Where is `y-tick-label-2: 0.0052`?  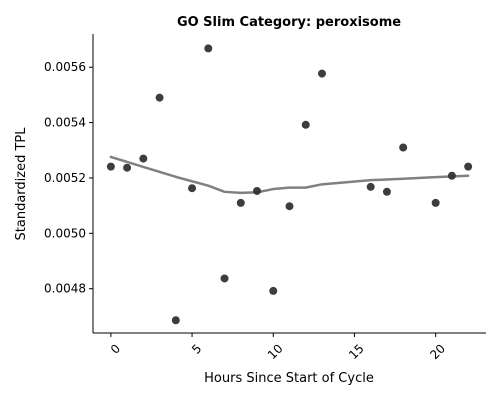
y-tick-label-2: 0.0052 is located at coordinates (65, 178).